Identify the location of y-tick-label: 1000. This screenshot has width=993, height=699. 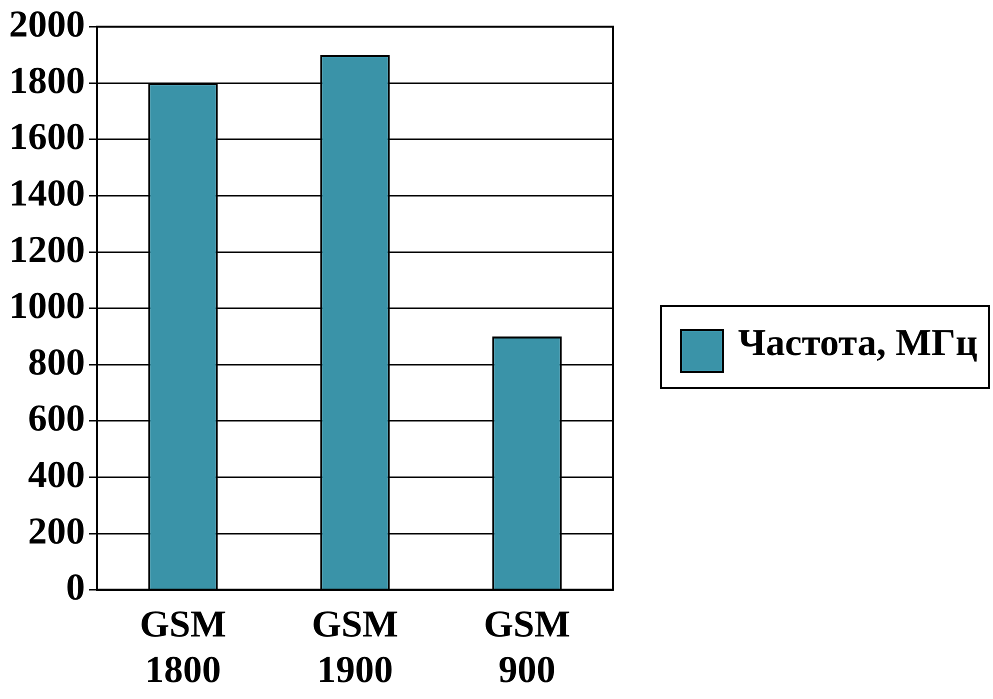
(47, 306).